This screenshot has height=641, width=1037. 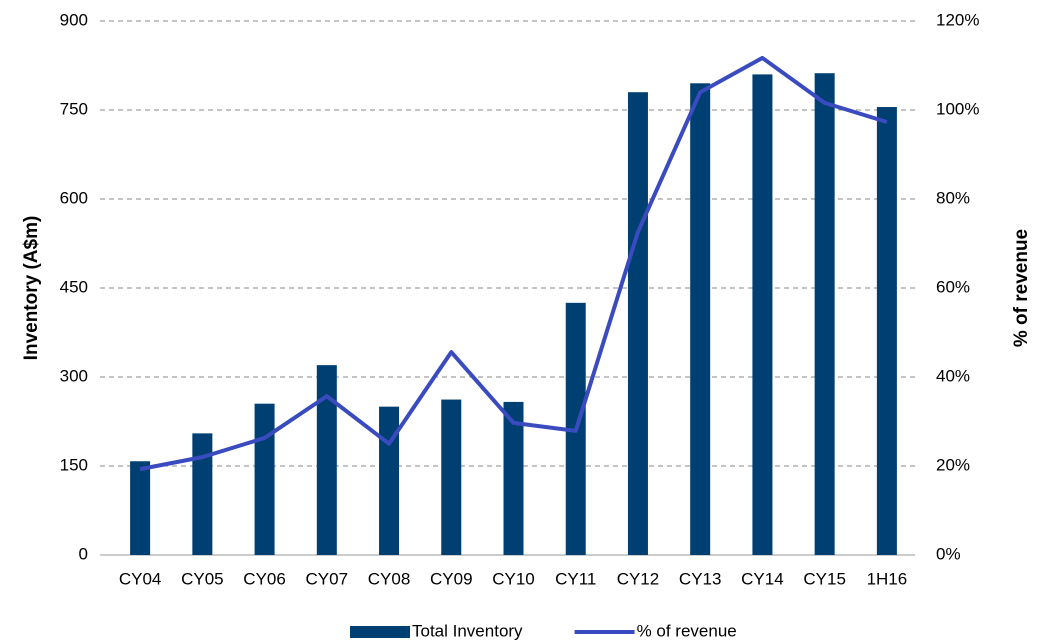 I want to click on y-tick-label: 450, so click(x=74, y=286).